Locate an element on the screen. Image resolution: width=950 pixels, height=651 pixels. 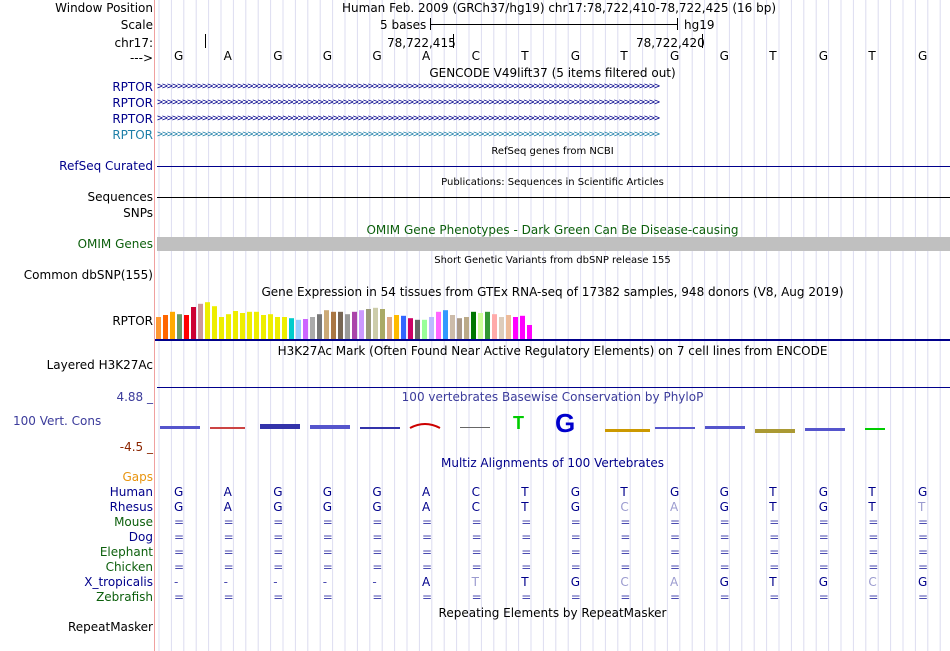
h3k27ac-line is located at coordinates (553, 387).